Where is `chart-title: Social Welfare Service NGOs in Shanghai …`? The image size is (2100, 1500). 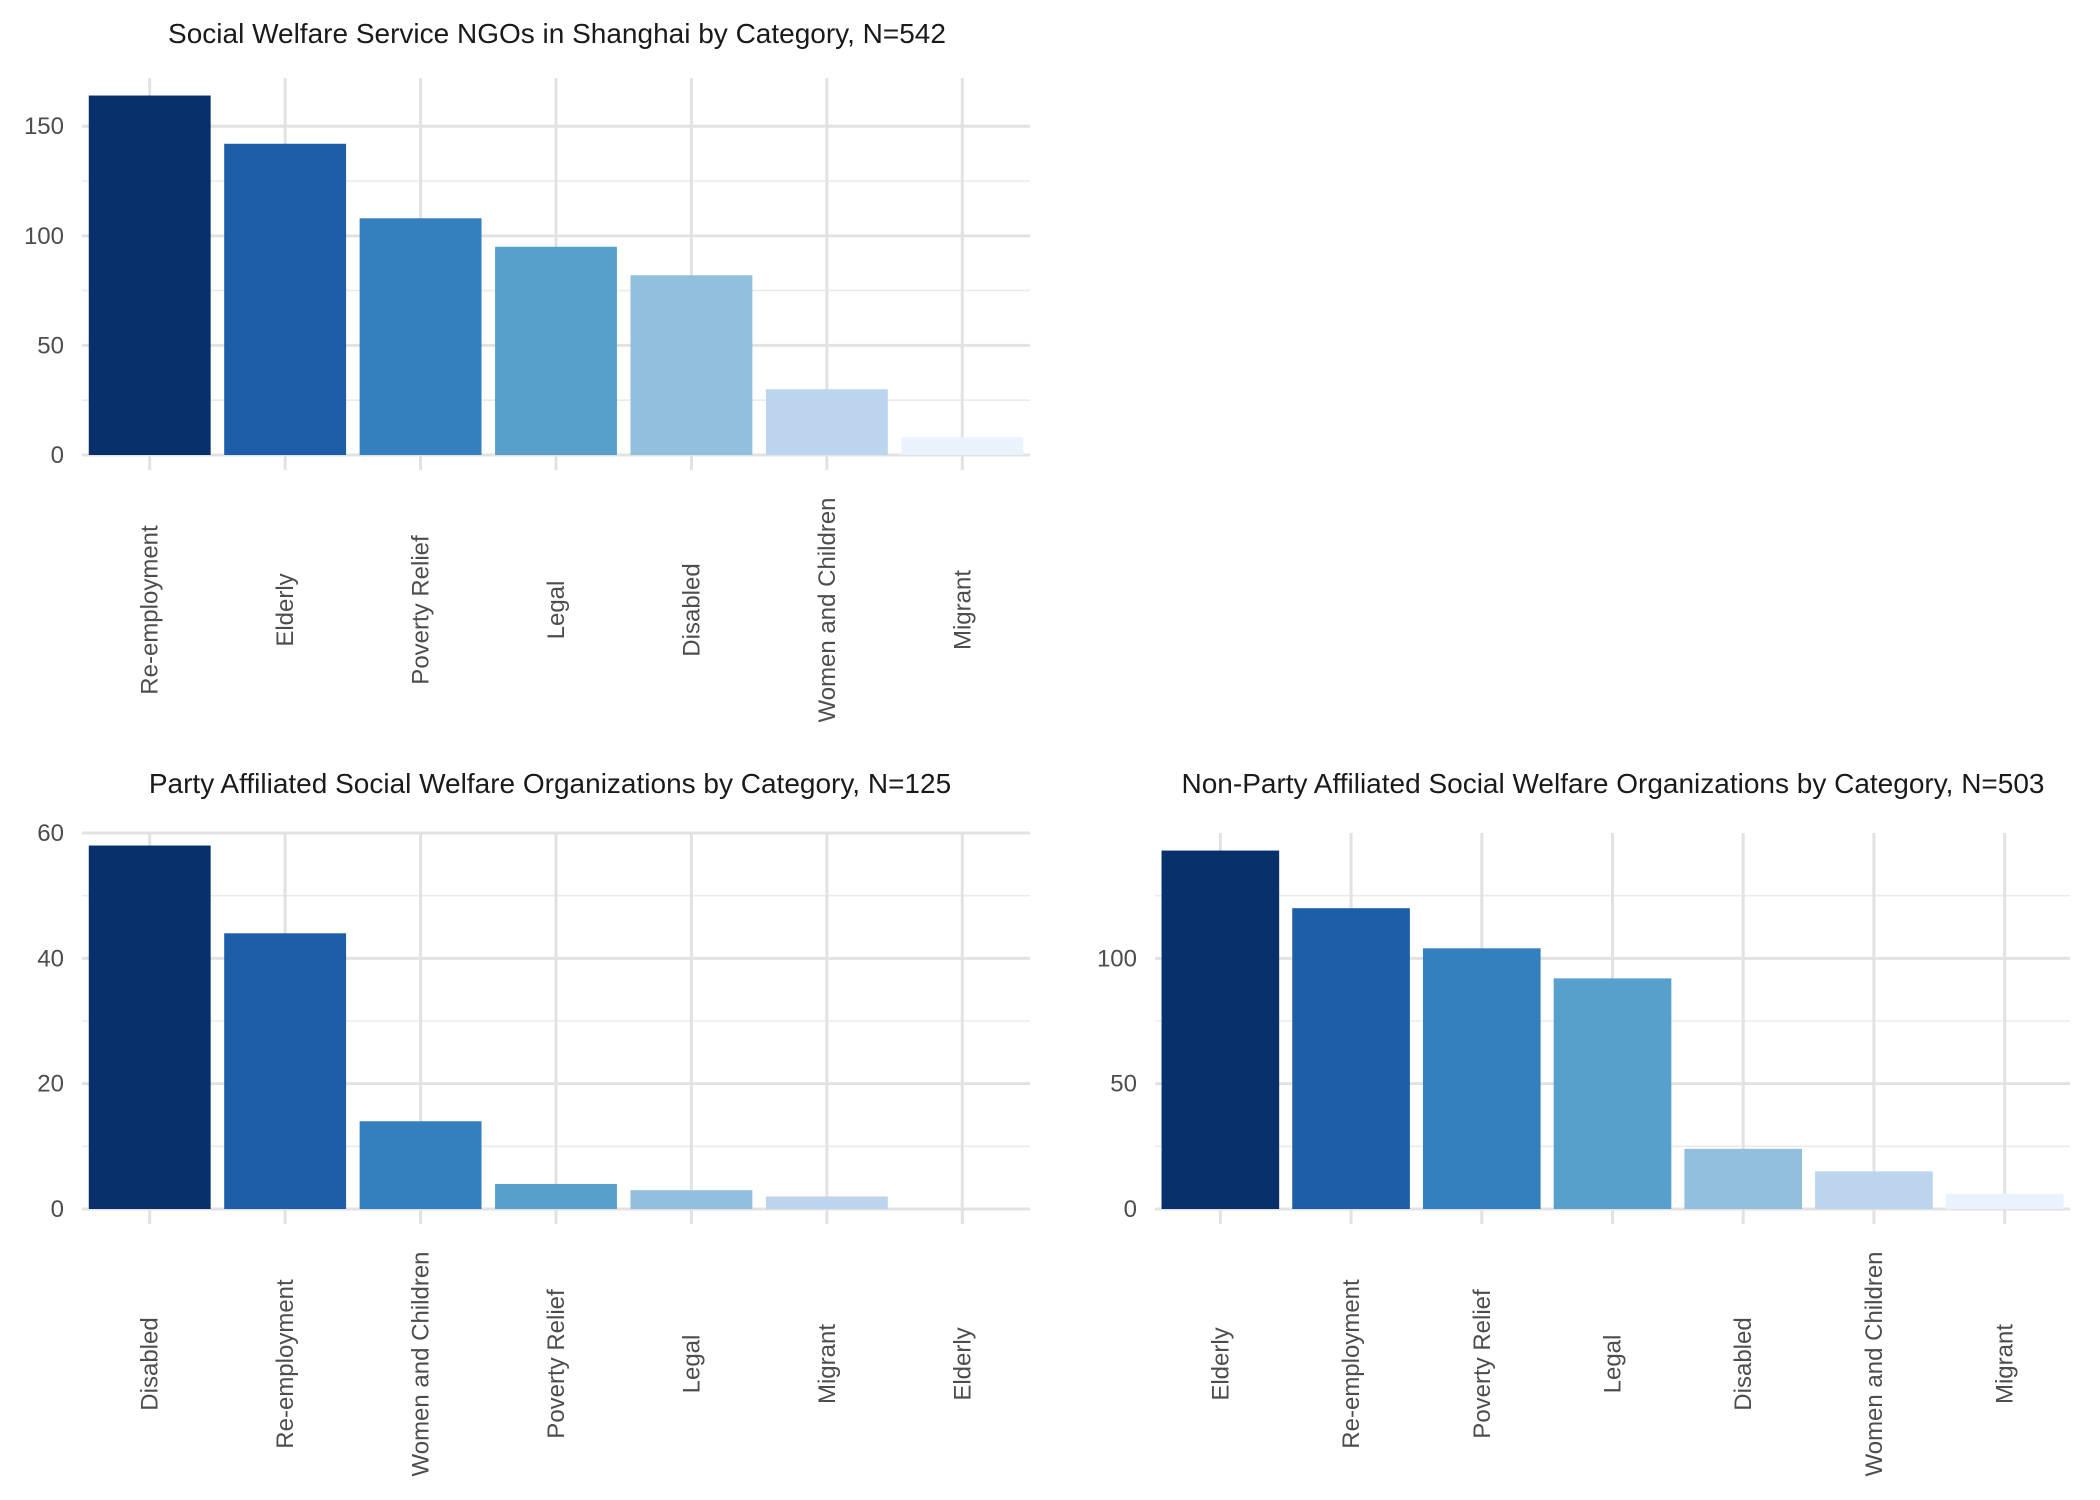 chart-title: Social Welfare Service NGOs in Shanghai … is located at coordinates (557, 33).